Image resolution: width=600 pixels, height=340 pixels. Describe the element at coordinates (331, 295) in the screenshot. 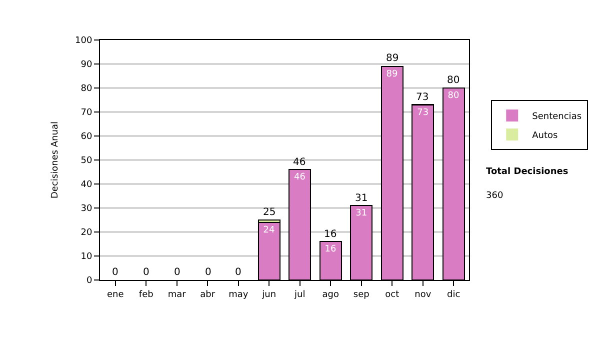

I see `x-tick-label: ago` at that location.